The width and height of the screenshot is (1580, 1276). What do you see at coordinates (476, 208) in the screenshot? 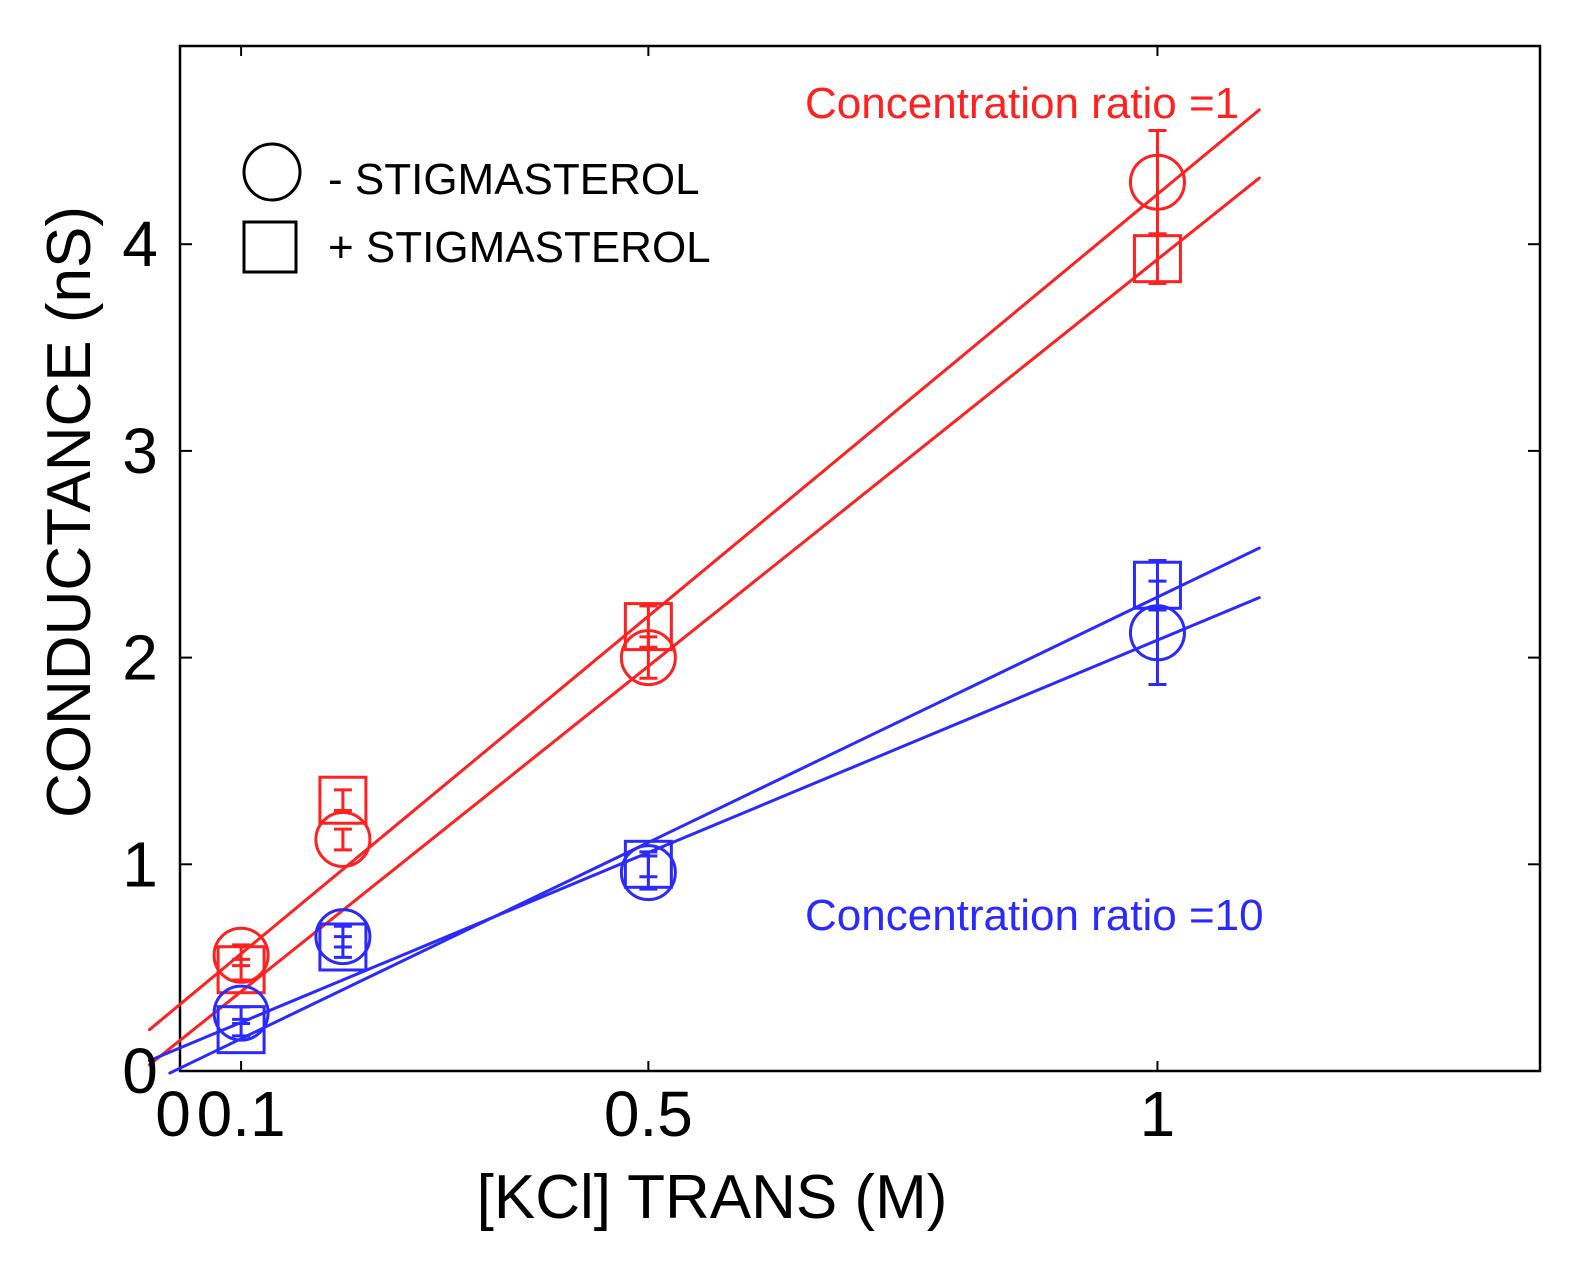
I see `legend: - STIGMASTEROL + STIGMASTEROL` at bounding box center [476, 208].